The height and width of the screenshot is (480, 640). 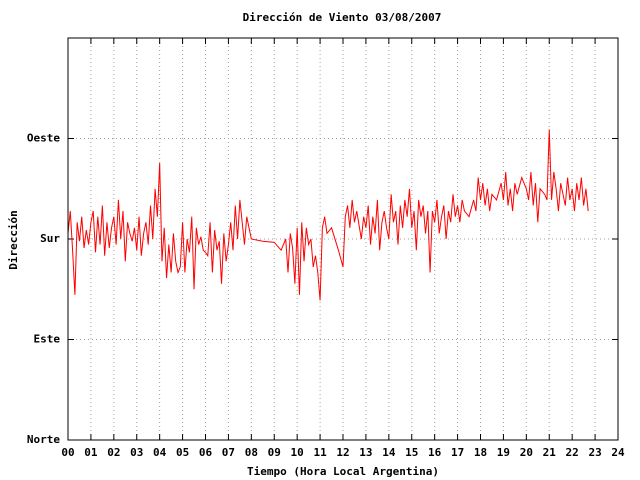 I want to click on x-tick-label: 16, so click(x=435, y=452).